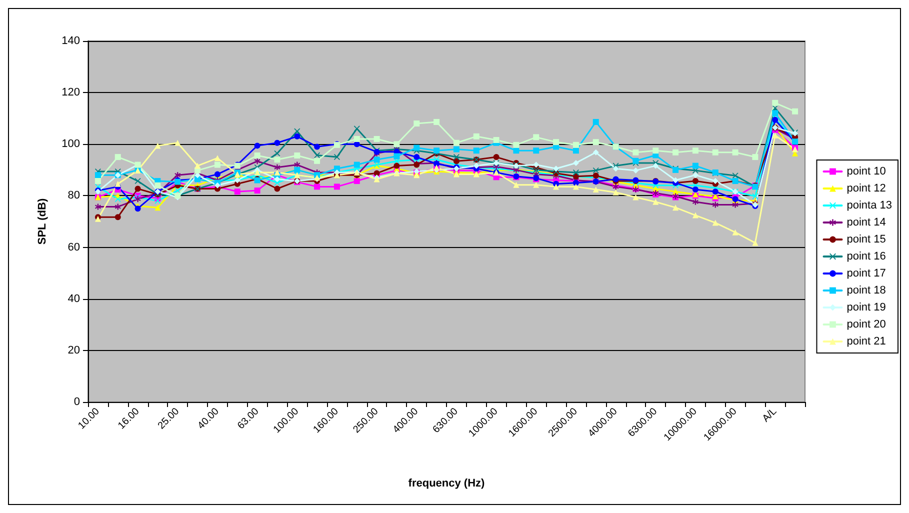 The width and height of the screenshot is (909, 513). Describe the element at coordinates (866, 342) in the screenshot. I see `legend-label: point 21` at that location.